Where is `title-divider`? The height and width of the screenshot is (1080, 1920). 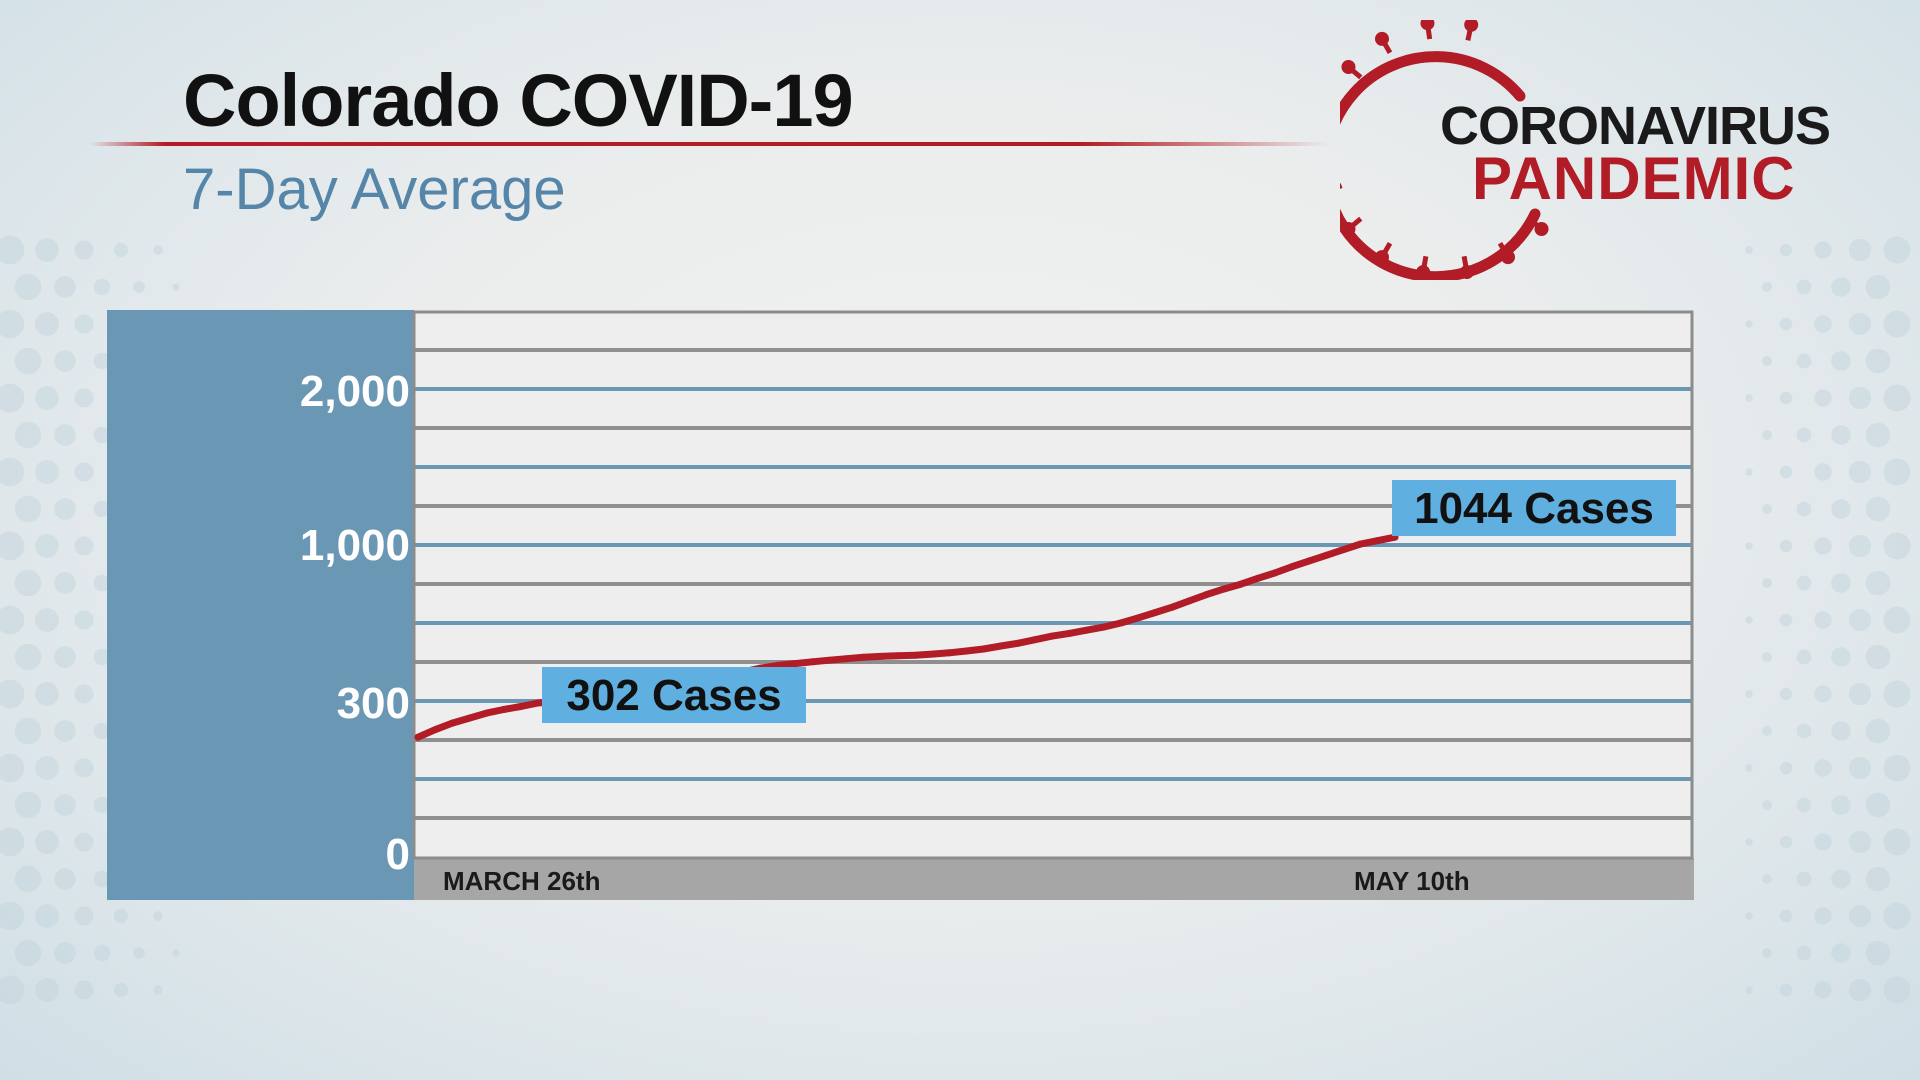 title-divider is located at coordinates (710, 144).